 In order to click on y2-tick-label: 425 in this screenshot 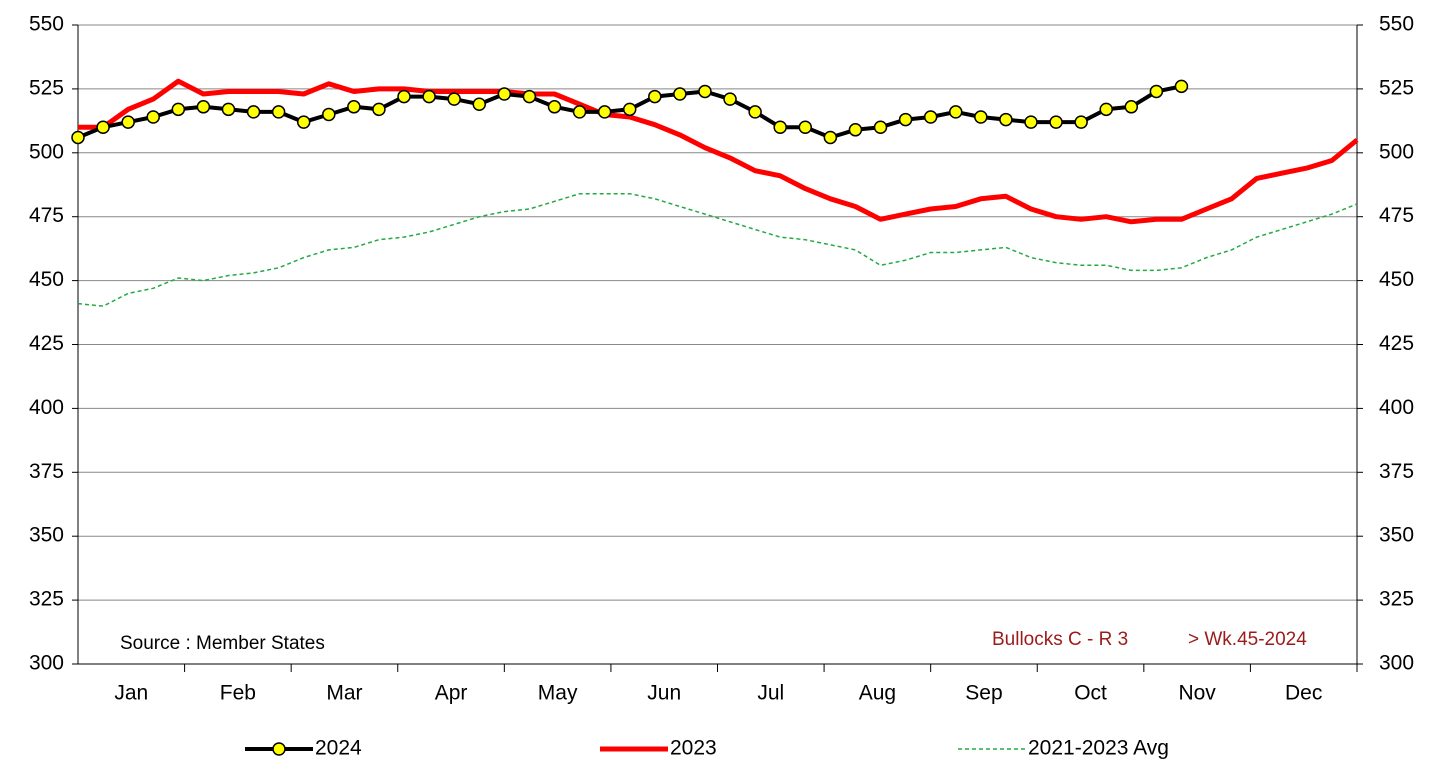, I will do `click(1396, 343)`.